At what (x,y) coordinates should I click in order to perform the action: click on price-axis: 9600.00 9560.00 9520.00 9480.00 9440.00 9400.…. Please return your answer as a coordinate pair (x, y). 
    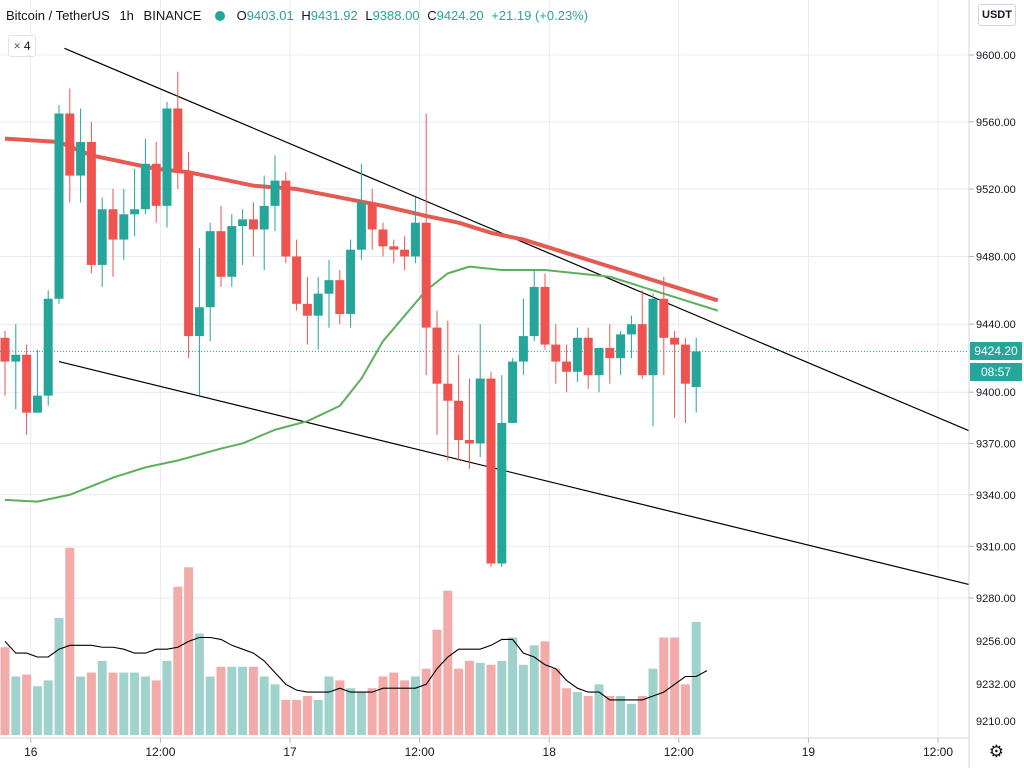
    Looking at the image, I should click on (996, 384).